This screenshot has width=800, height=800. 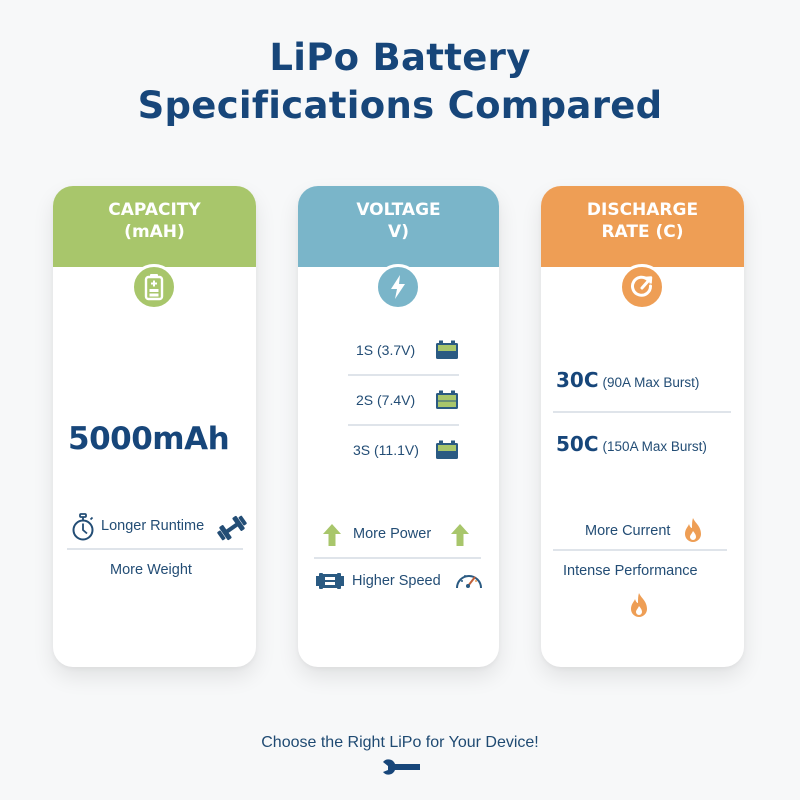 I want to click on capacity-header-line-2: (mAH), so click(x=154, y=232).